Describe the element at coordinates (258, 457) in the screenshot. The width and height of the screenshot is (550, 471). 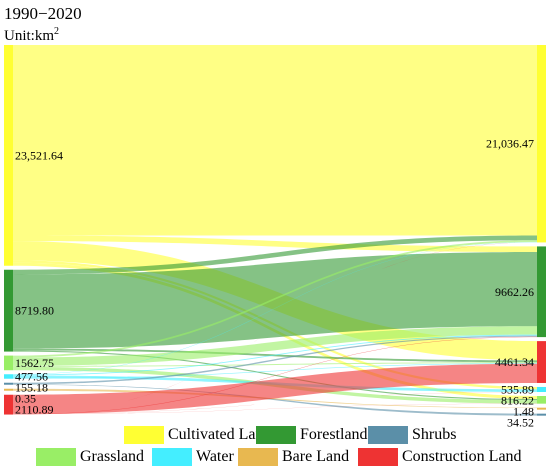
I see `legend-swatch-bare-land` at that location.